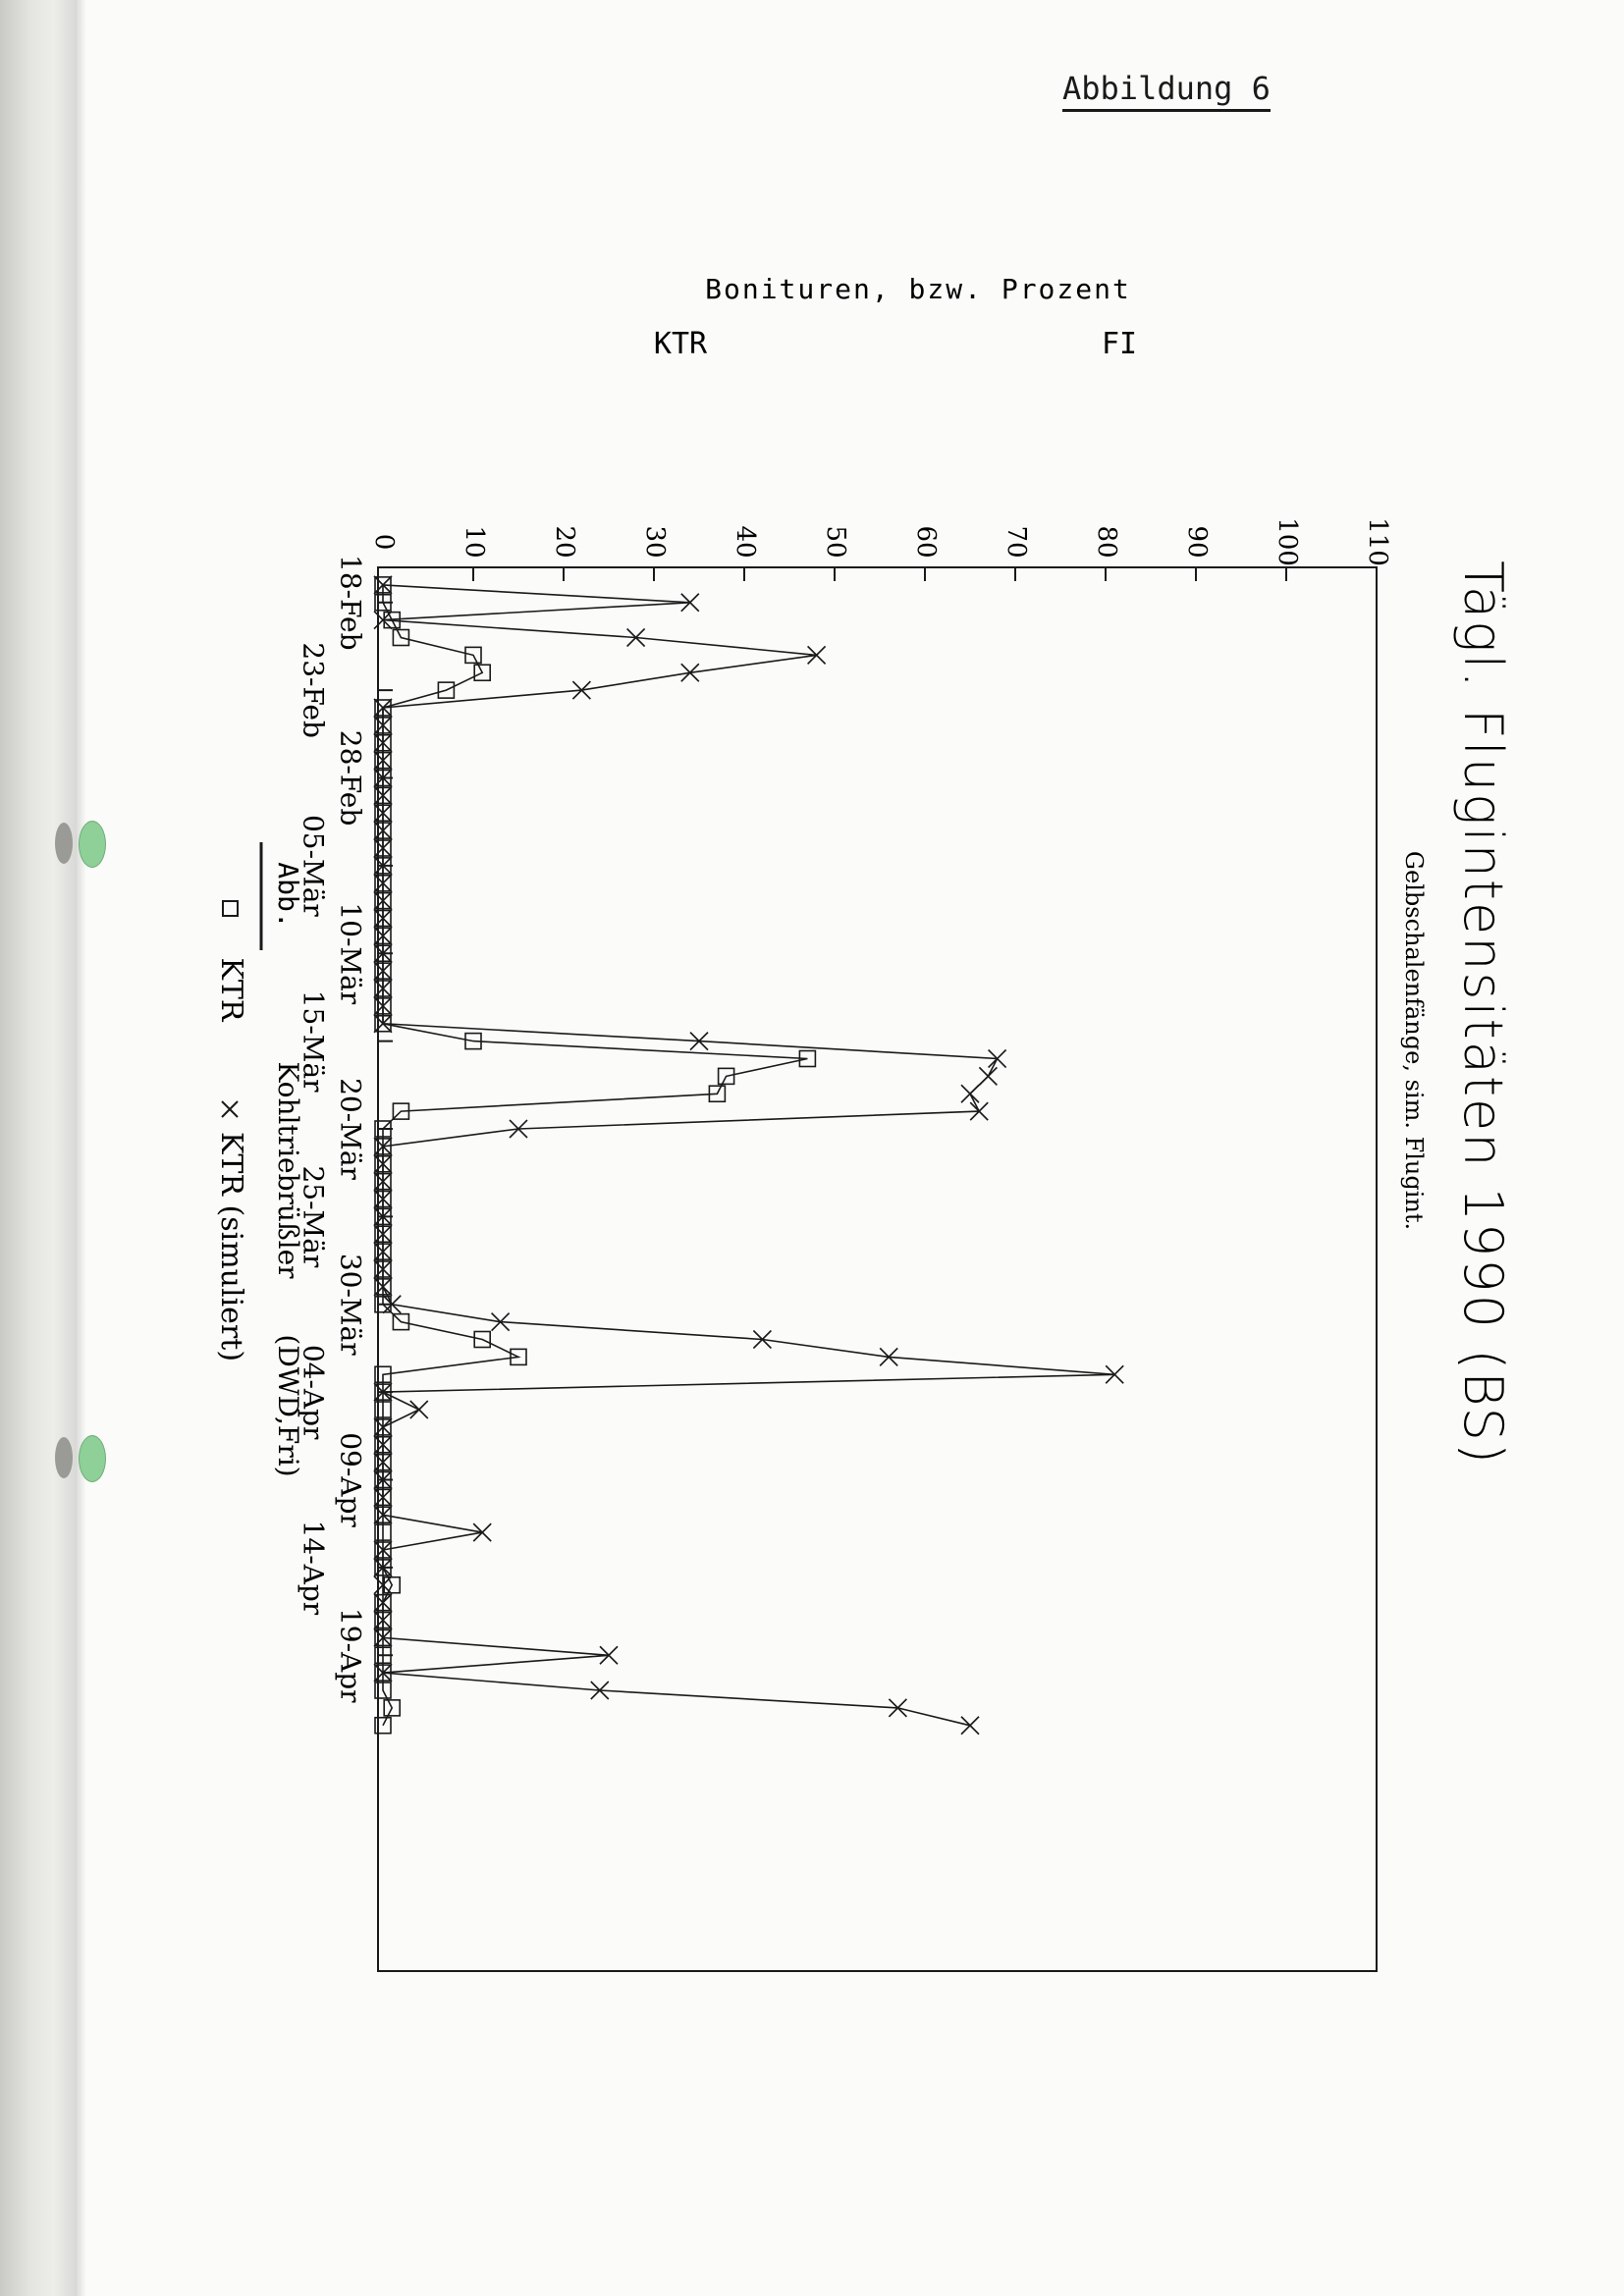 The image size is (1624, 2296). I want to click on x-tick-label: 04-Apr, so click(314, 1392).